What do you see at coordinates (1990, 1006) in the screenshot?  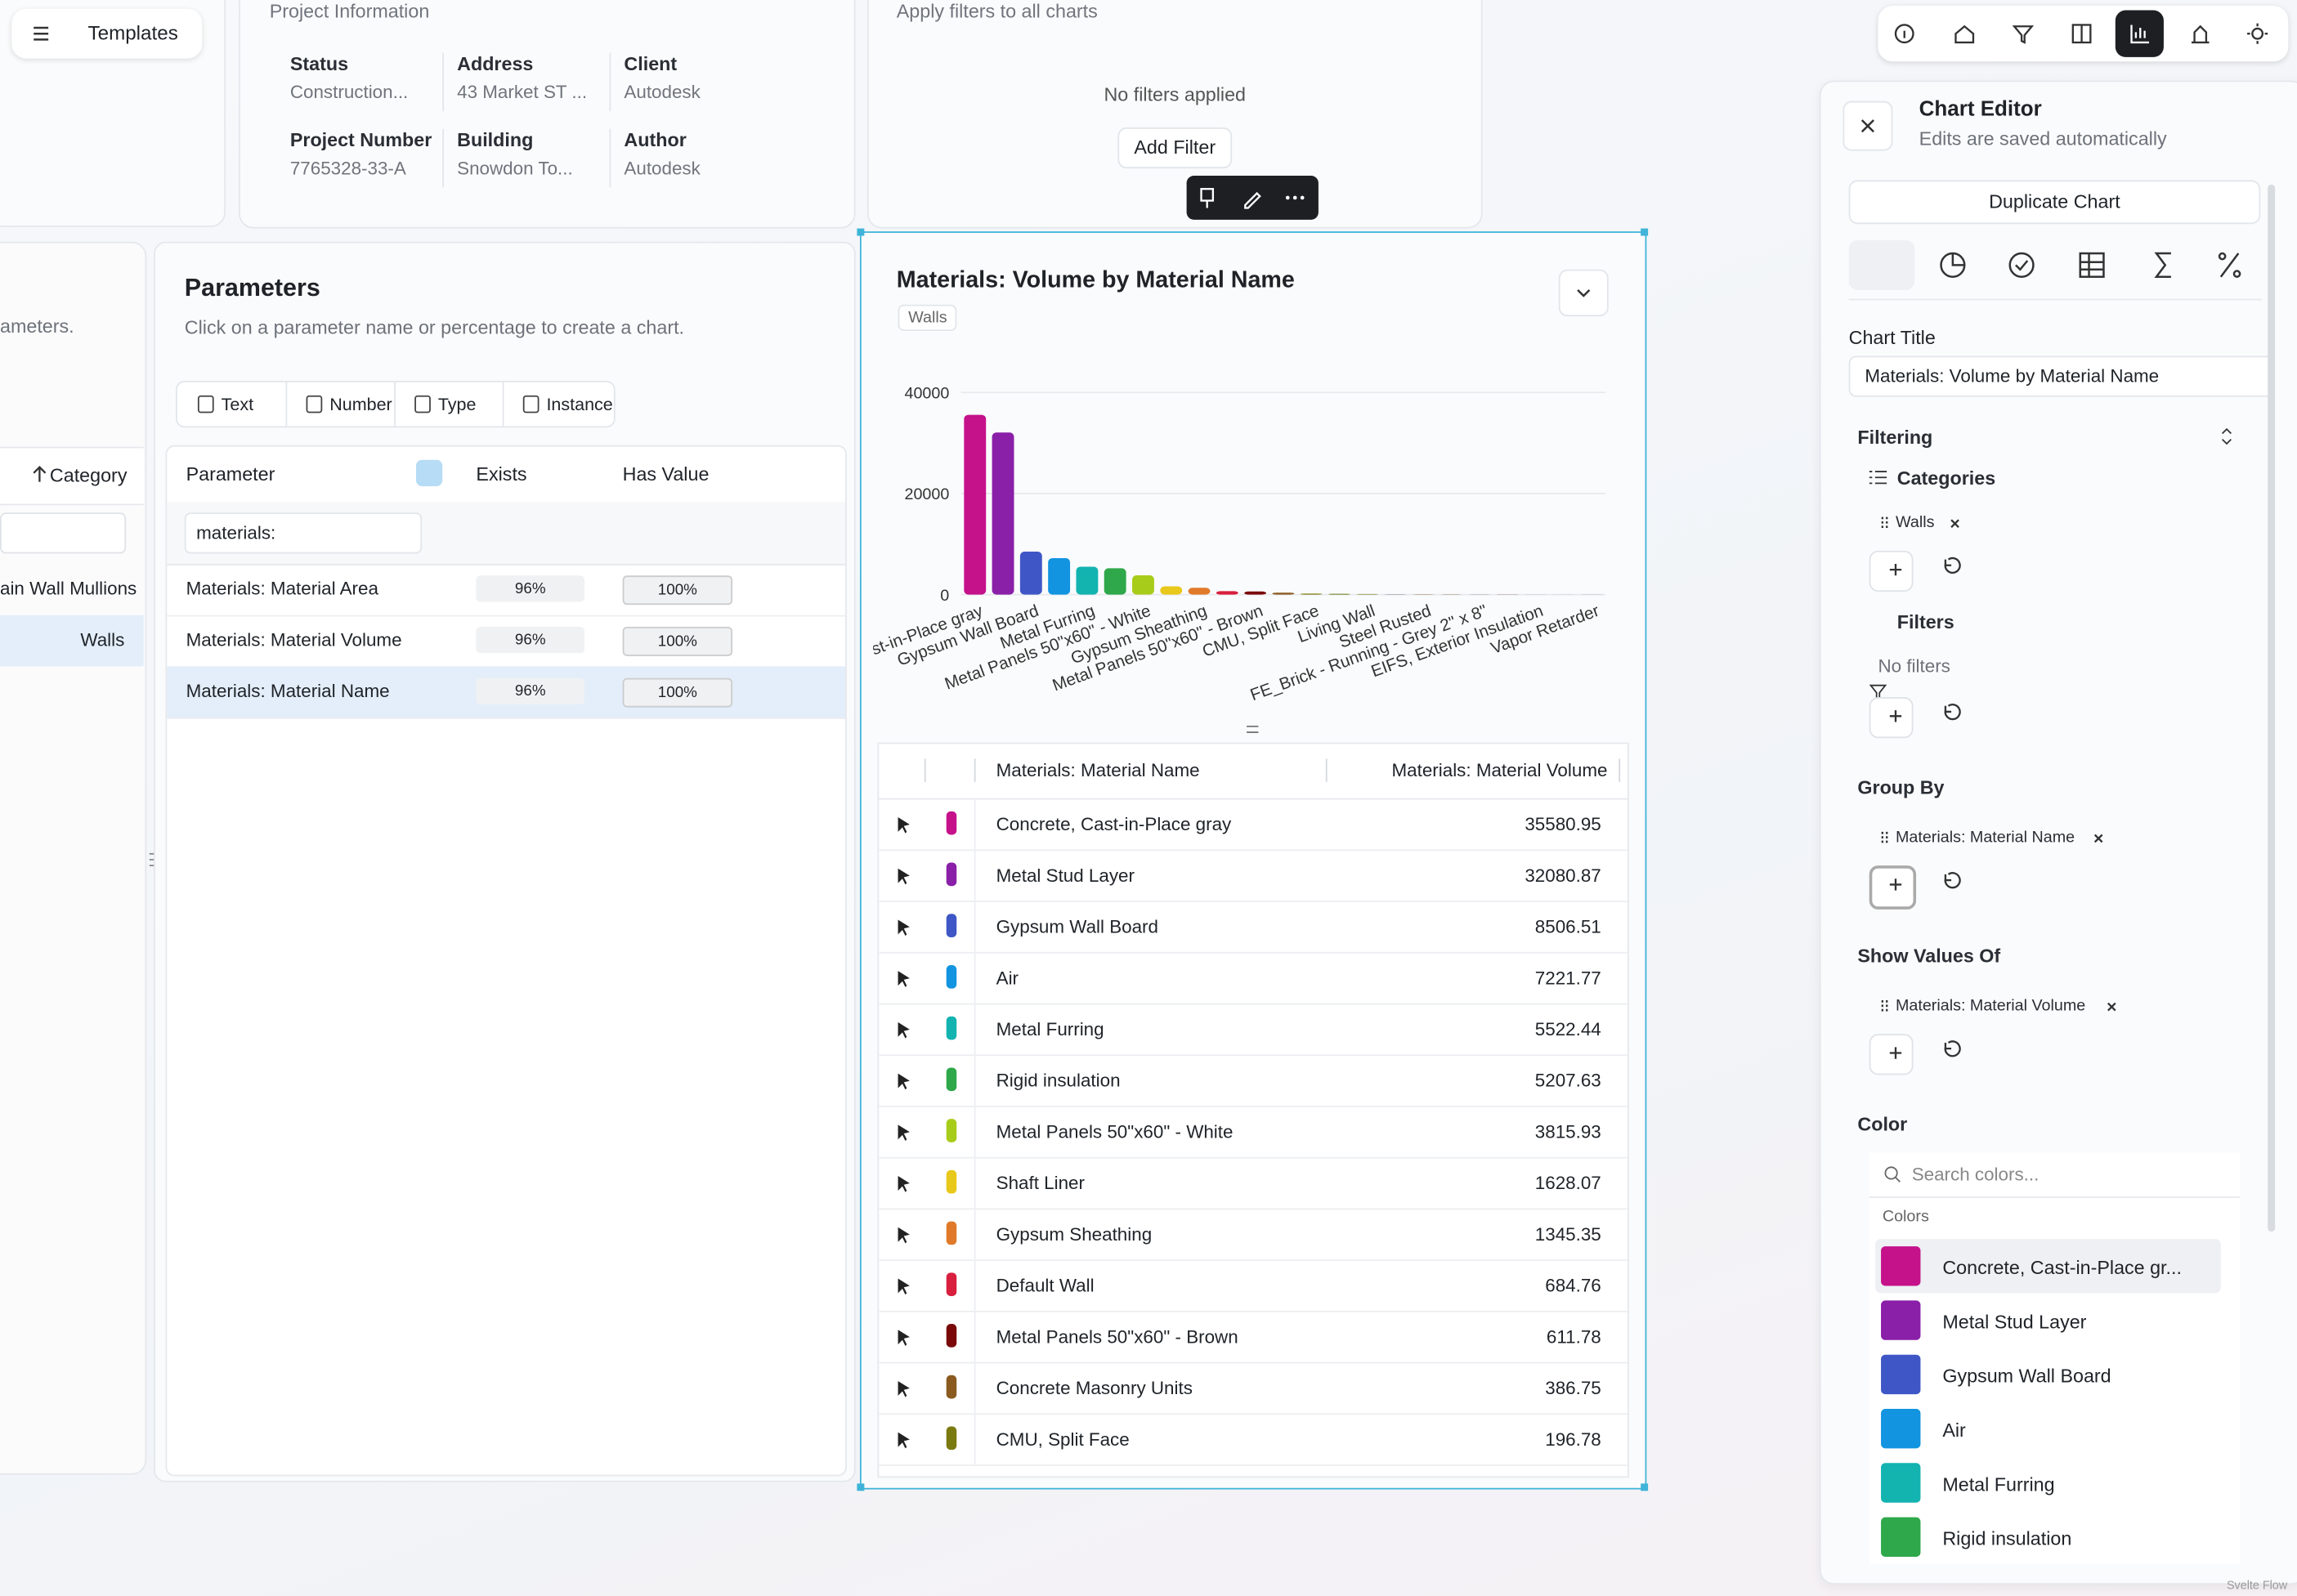 I see `value-chip: Materials: Material Volume` at bounding box center [1990, 1006].